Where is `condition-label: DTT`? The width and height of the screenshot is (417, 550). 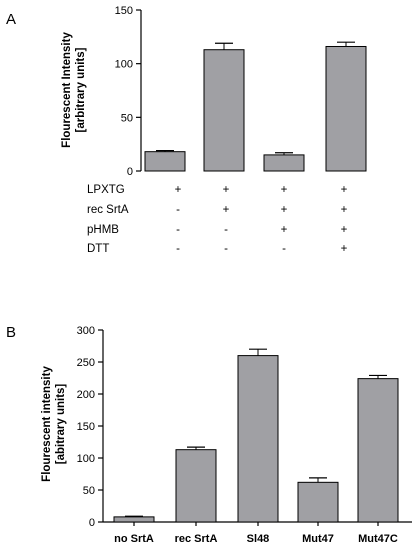 condition-label: DTT is located at coordinates (98, 249).